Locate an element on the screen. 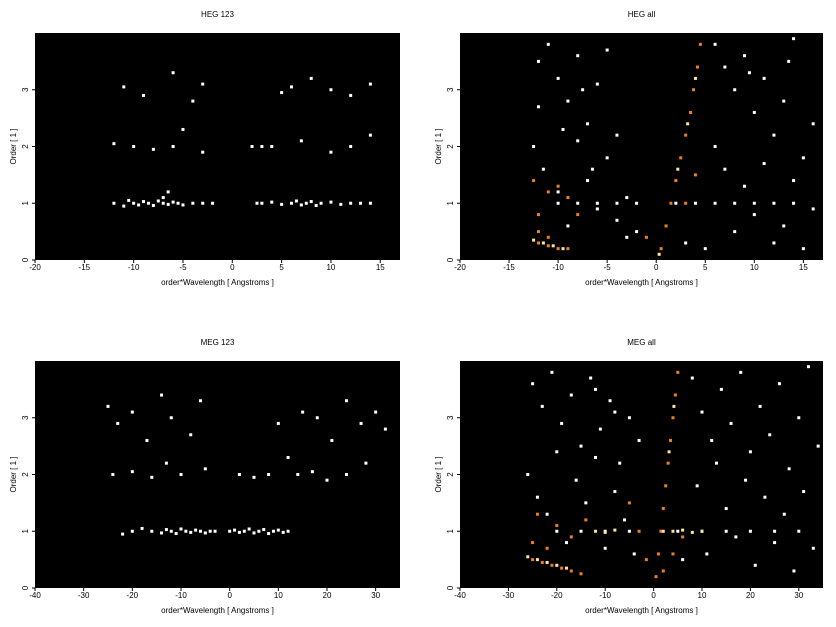  x-tick-label: -20 is located at coordinates (460, 267).